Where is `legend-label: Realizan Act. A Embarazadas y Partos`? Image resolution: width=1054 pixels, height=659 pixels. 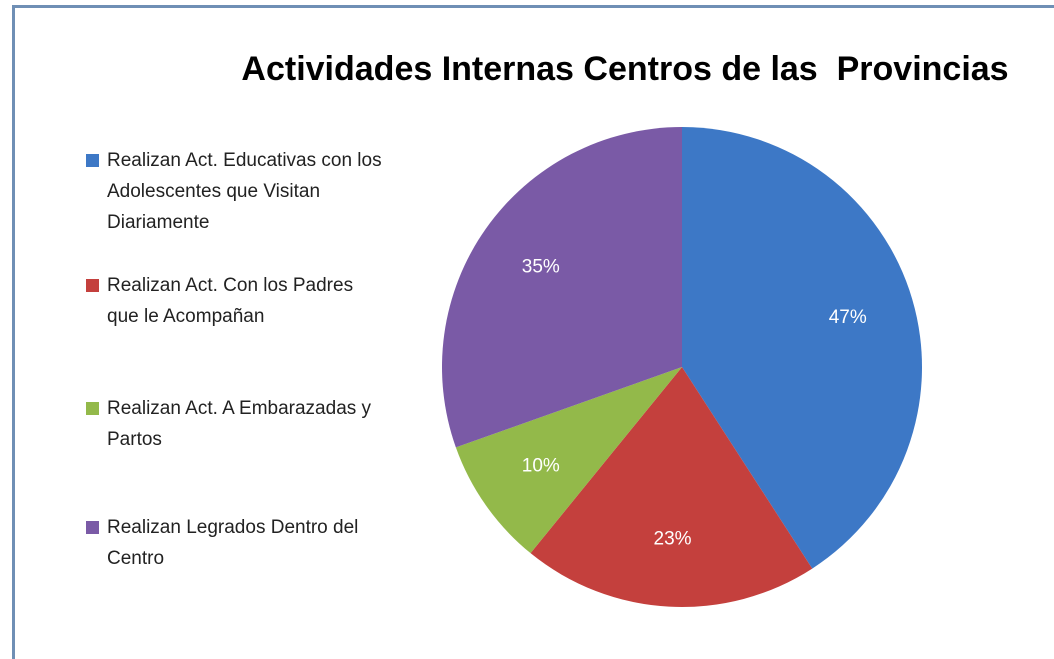
legend-label: Realizan Act. A Embarazadas y Partos is located at coordinates (239, 424).